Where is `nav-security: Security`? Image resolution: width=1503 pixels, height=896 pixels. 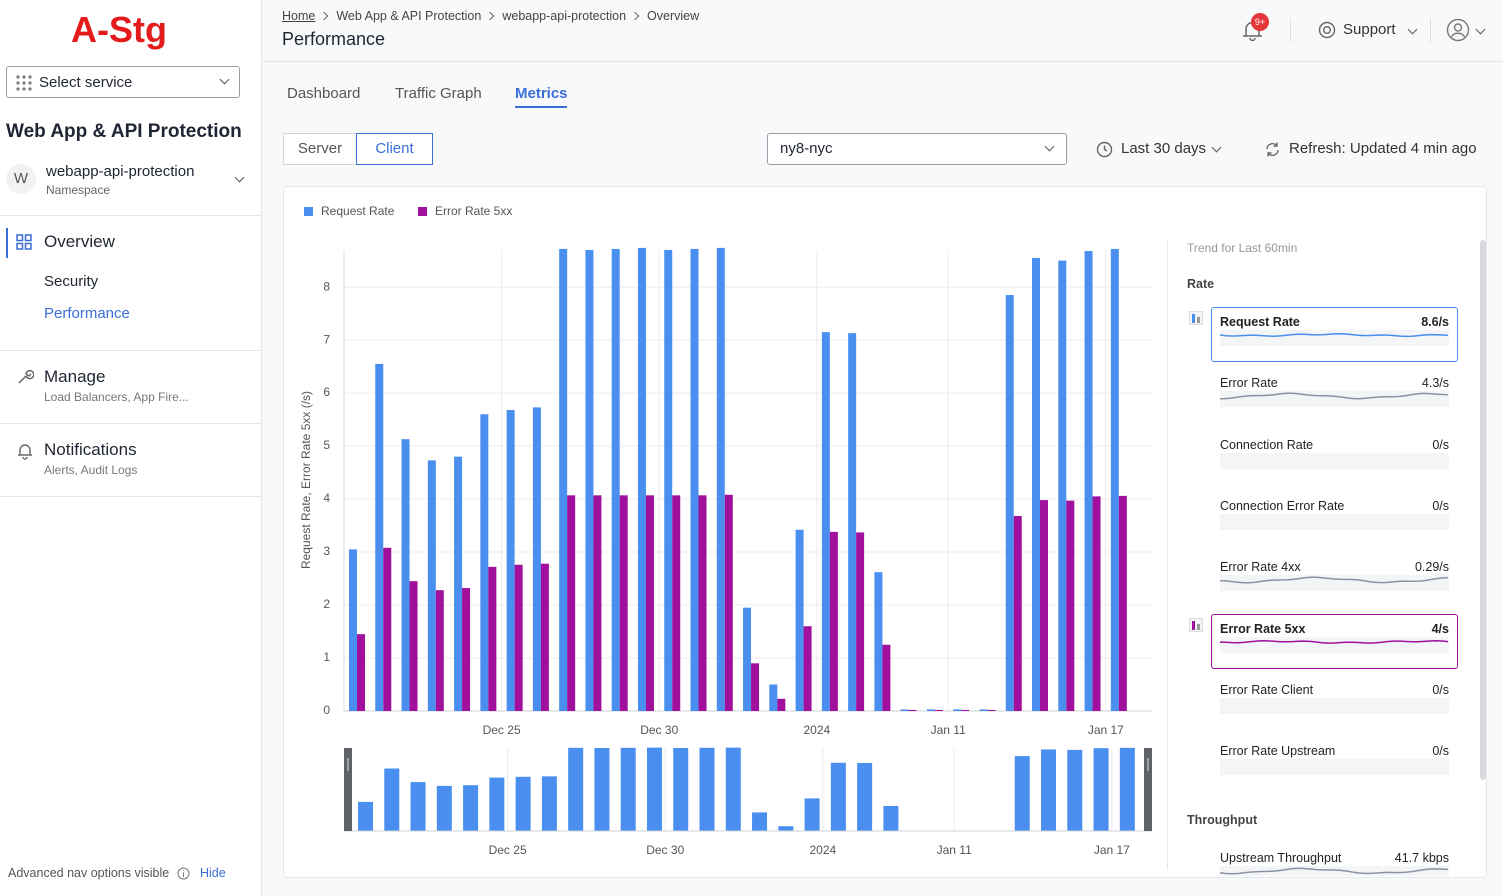 nav-security: Security is located at coordinates (71, 282).